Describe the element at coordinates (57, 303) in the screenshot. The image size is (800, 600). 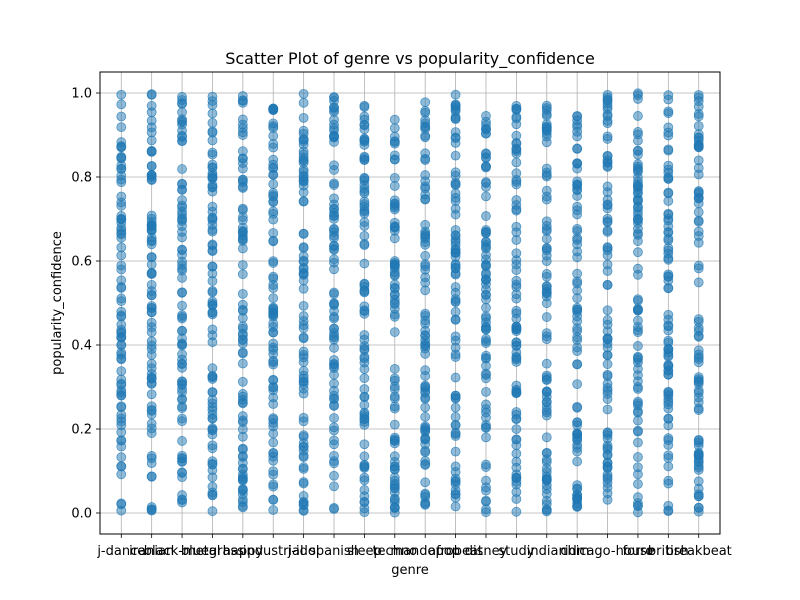
I see `y-axis-label: popularity_confidence` at that location.